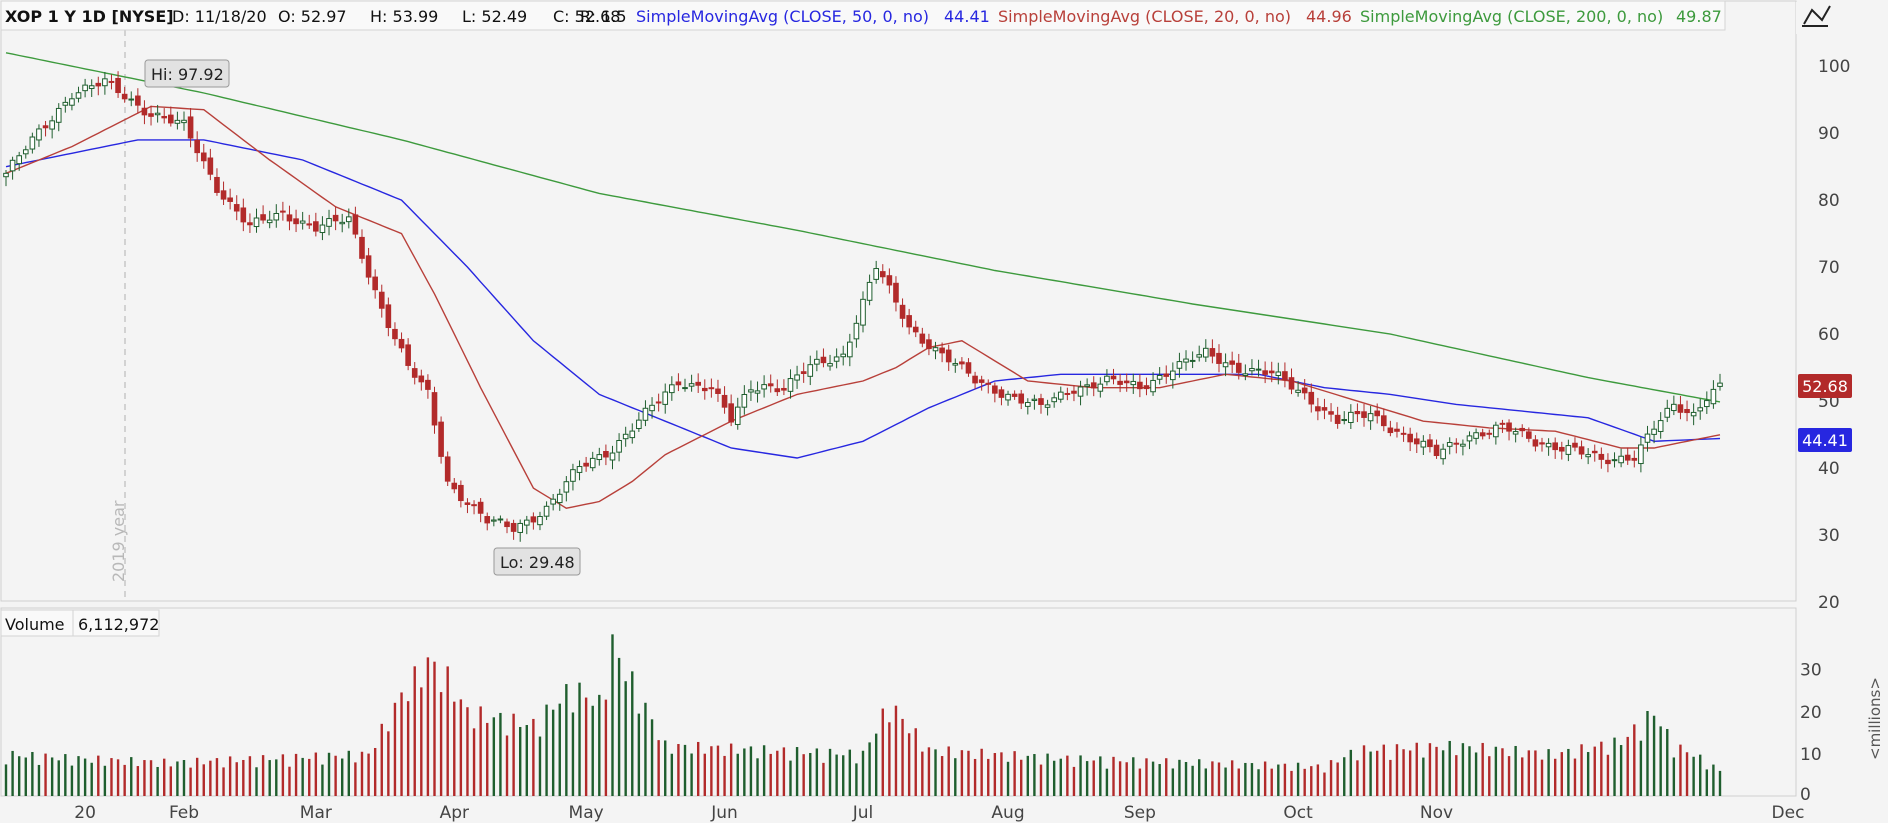 The width and height of the screenshot is (1888, 823). Describe the element at coordinates (1811, 755) in the screenshot. I see `volume-tick-label: 10` at that location.